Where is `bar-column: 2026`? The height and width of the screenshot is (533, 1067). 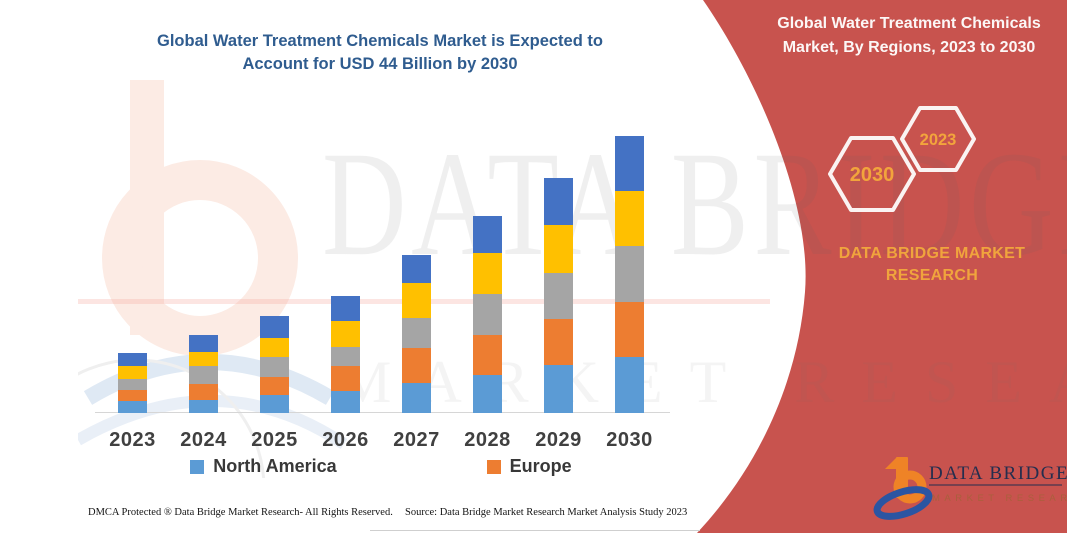 bar-column: 2026 is located at coordinates (345, 294).